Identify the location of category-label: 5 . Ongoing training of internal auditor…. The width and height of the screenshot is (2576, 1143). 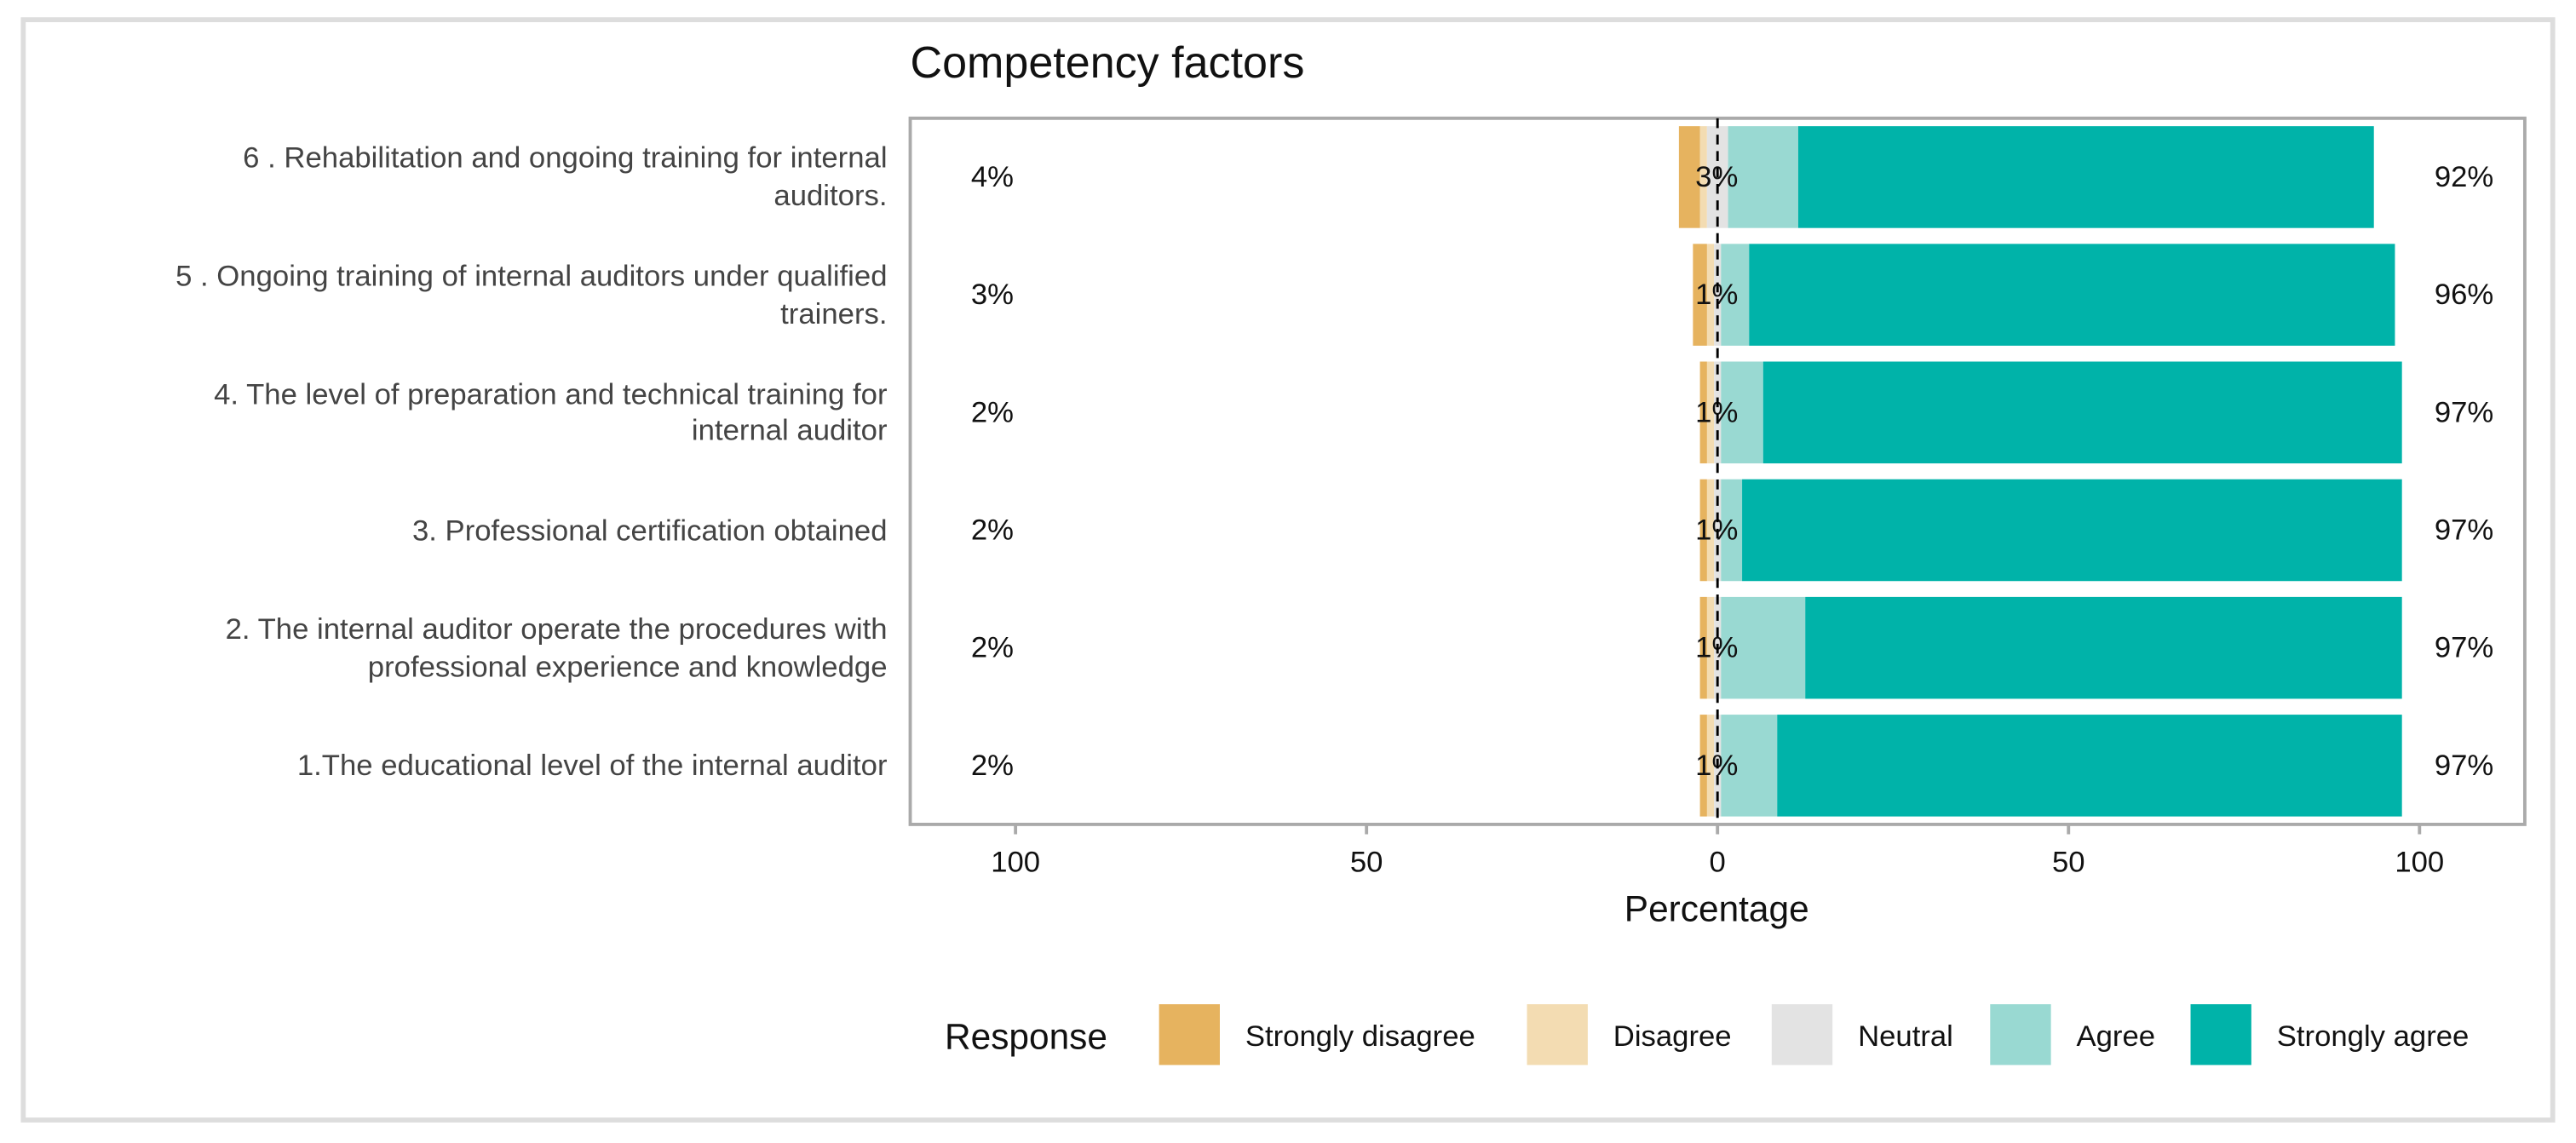
(532, 294).